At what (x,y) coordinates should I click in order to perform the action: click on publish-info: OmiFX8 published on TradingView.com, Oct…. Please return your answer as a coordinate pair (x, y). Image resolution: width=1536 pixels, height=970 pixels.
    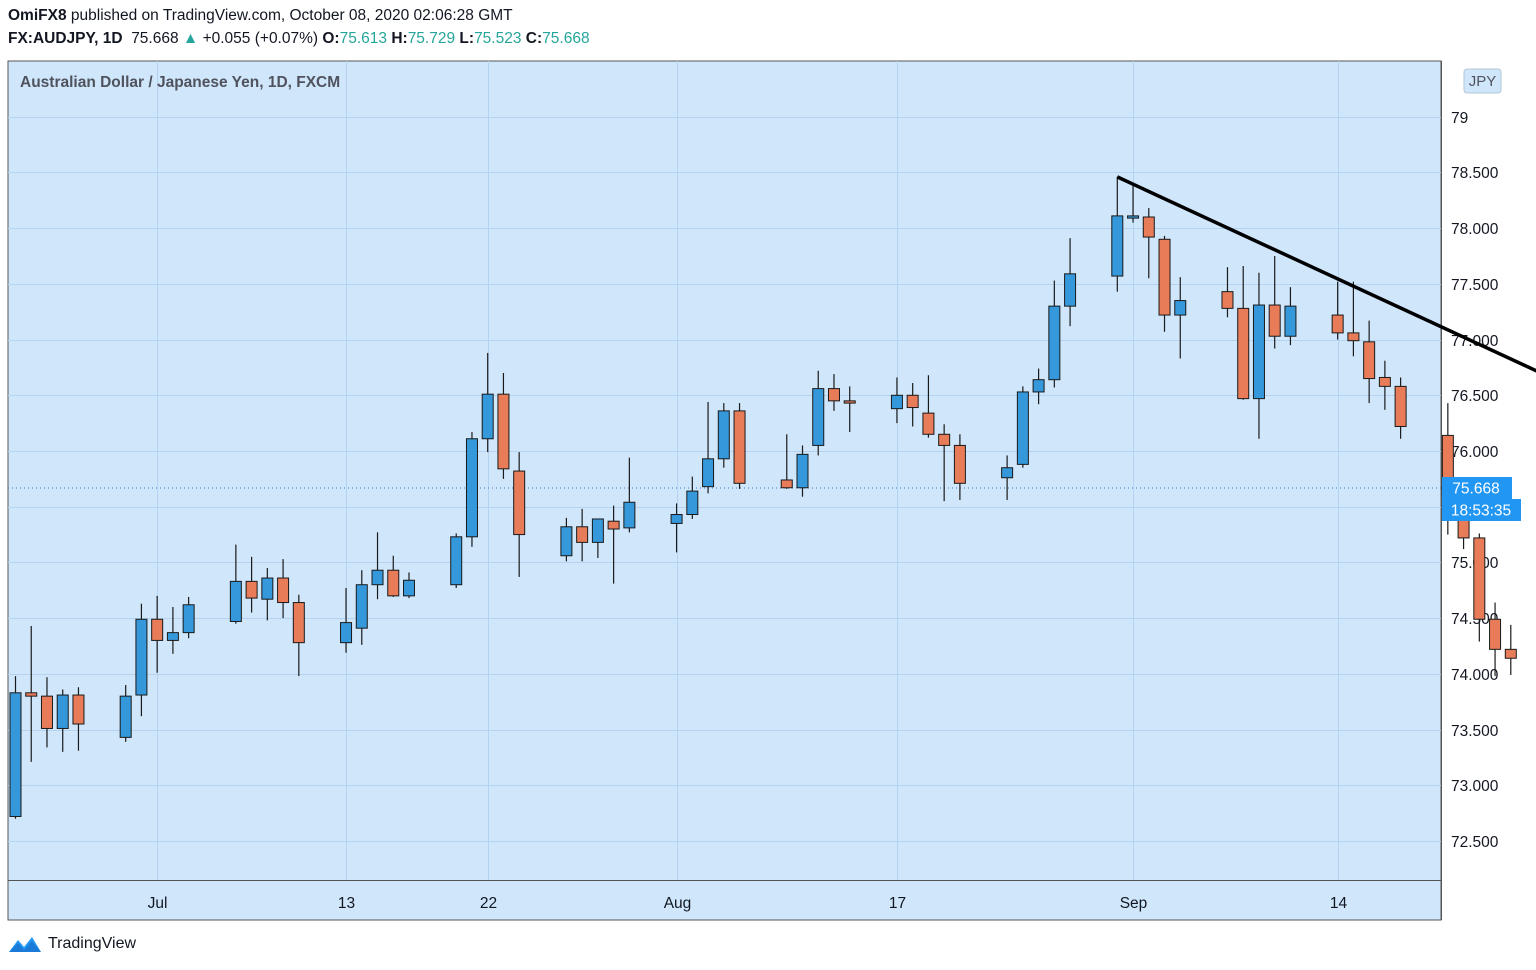
    Looking at the image, I should click on (260, 16).